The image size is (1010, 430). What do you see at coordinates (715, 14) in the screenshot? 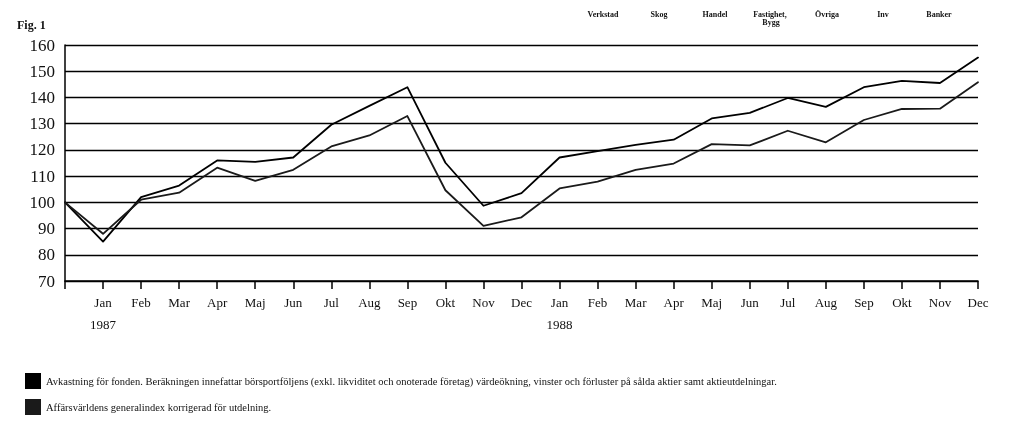
I see `text: Handel` at bounding box center [715, 14].